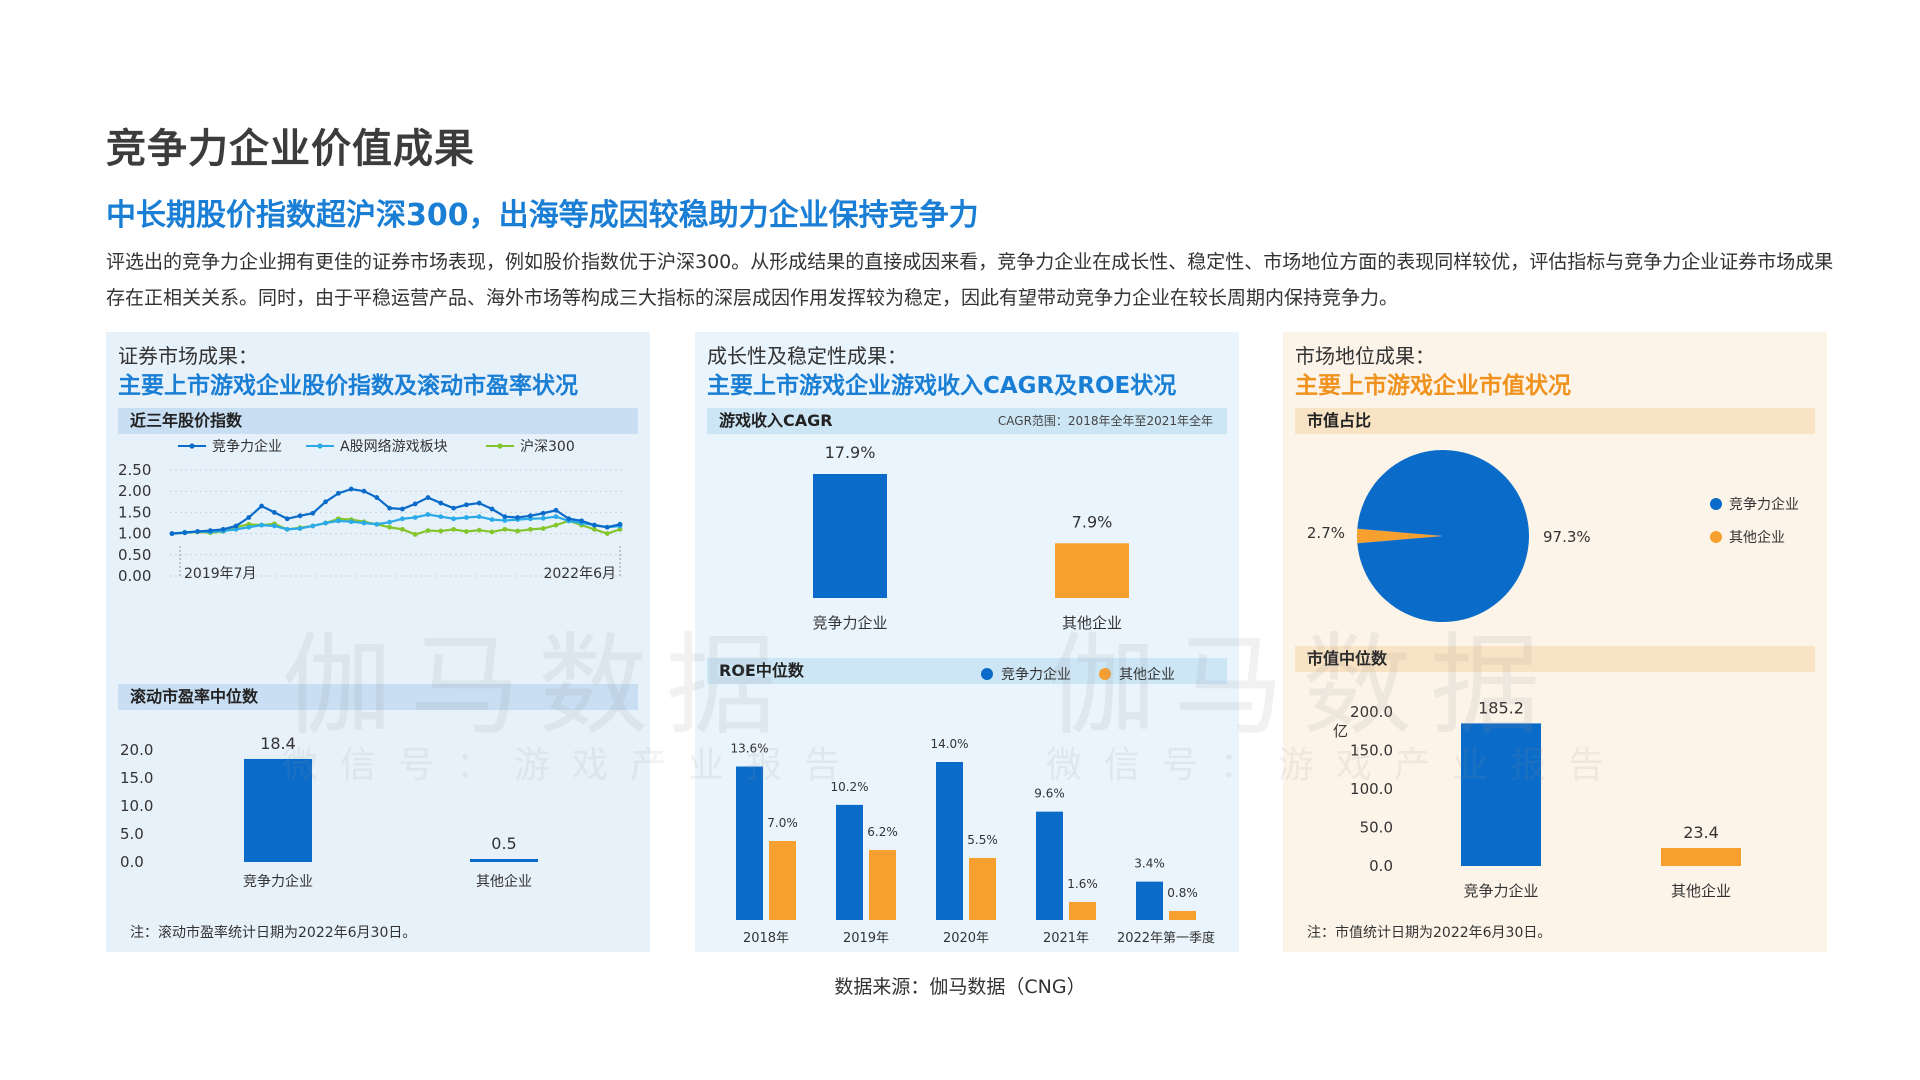 This screenshot has height=1080, width=1920. Describe the element at coordinates (348, 386) in the screenshot. I see `securities-title: 主要上市游戏企业股价指数及滚动市盈率状况` at that location.